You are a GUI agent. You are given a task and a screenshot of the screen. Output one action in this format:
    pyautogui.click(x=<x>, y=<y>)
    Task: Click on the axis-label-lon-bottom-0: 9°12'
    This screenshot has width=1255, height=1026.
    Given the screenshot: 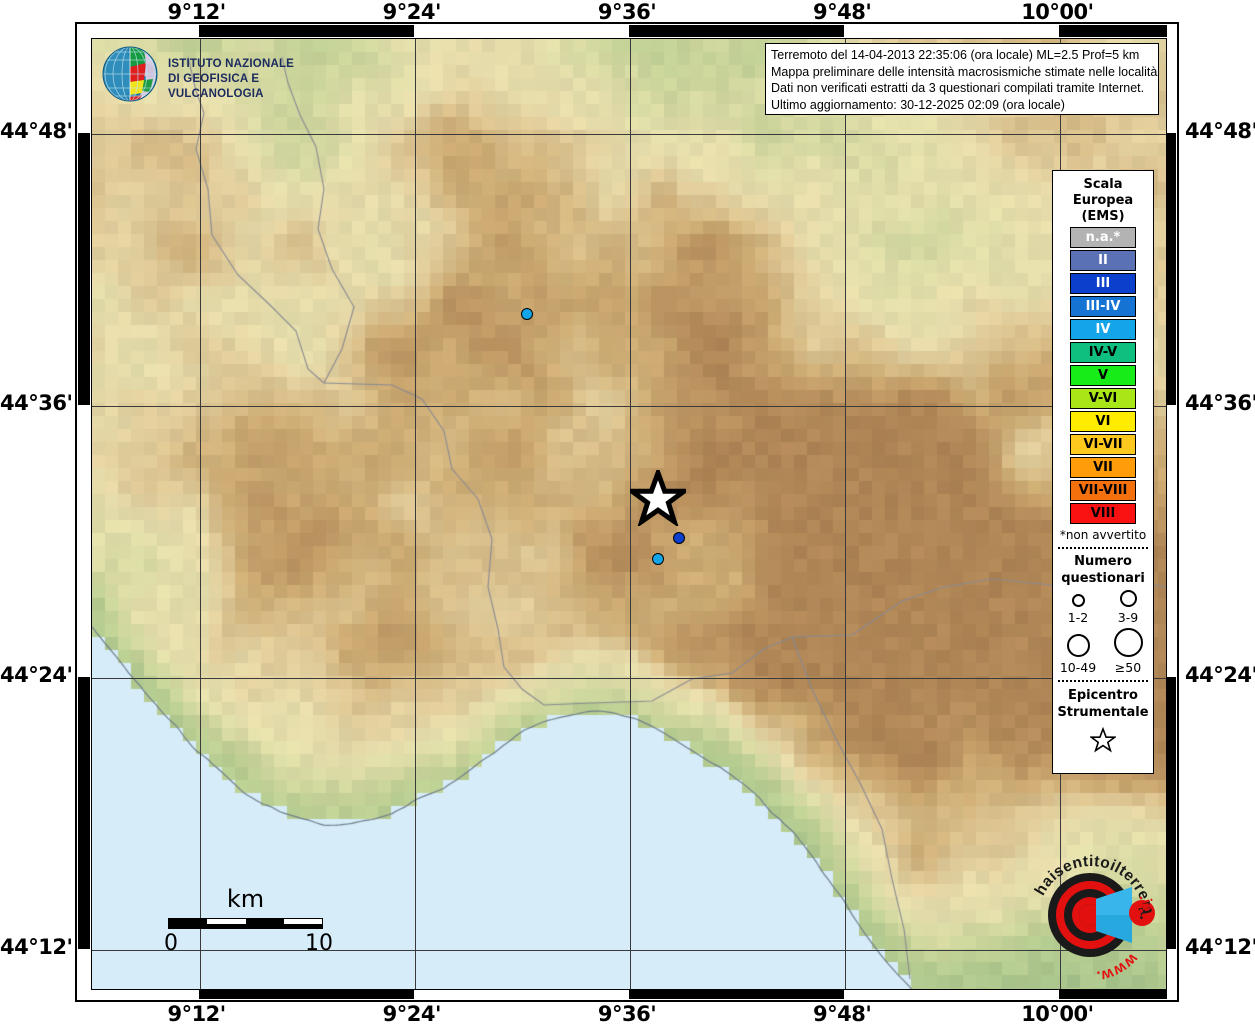 What is the action you would take?
    pyautogui.click(x=196, y=1014)
    